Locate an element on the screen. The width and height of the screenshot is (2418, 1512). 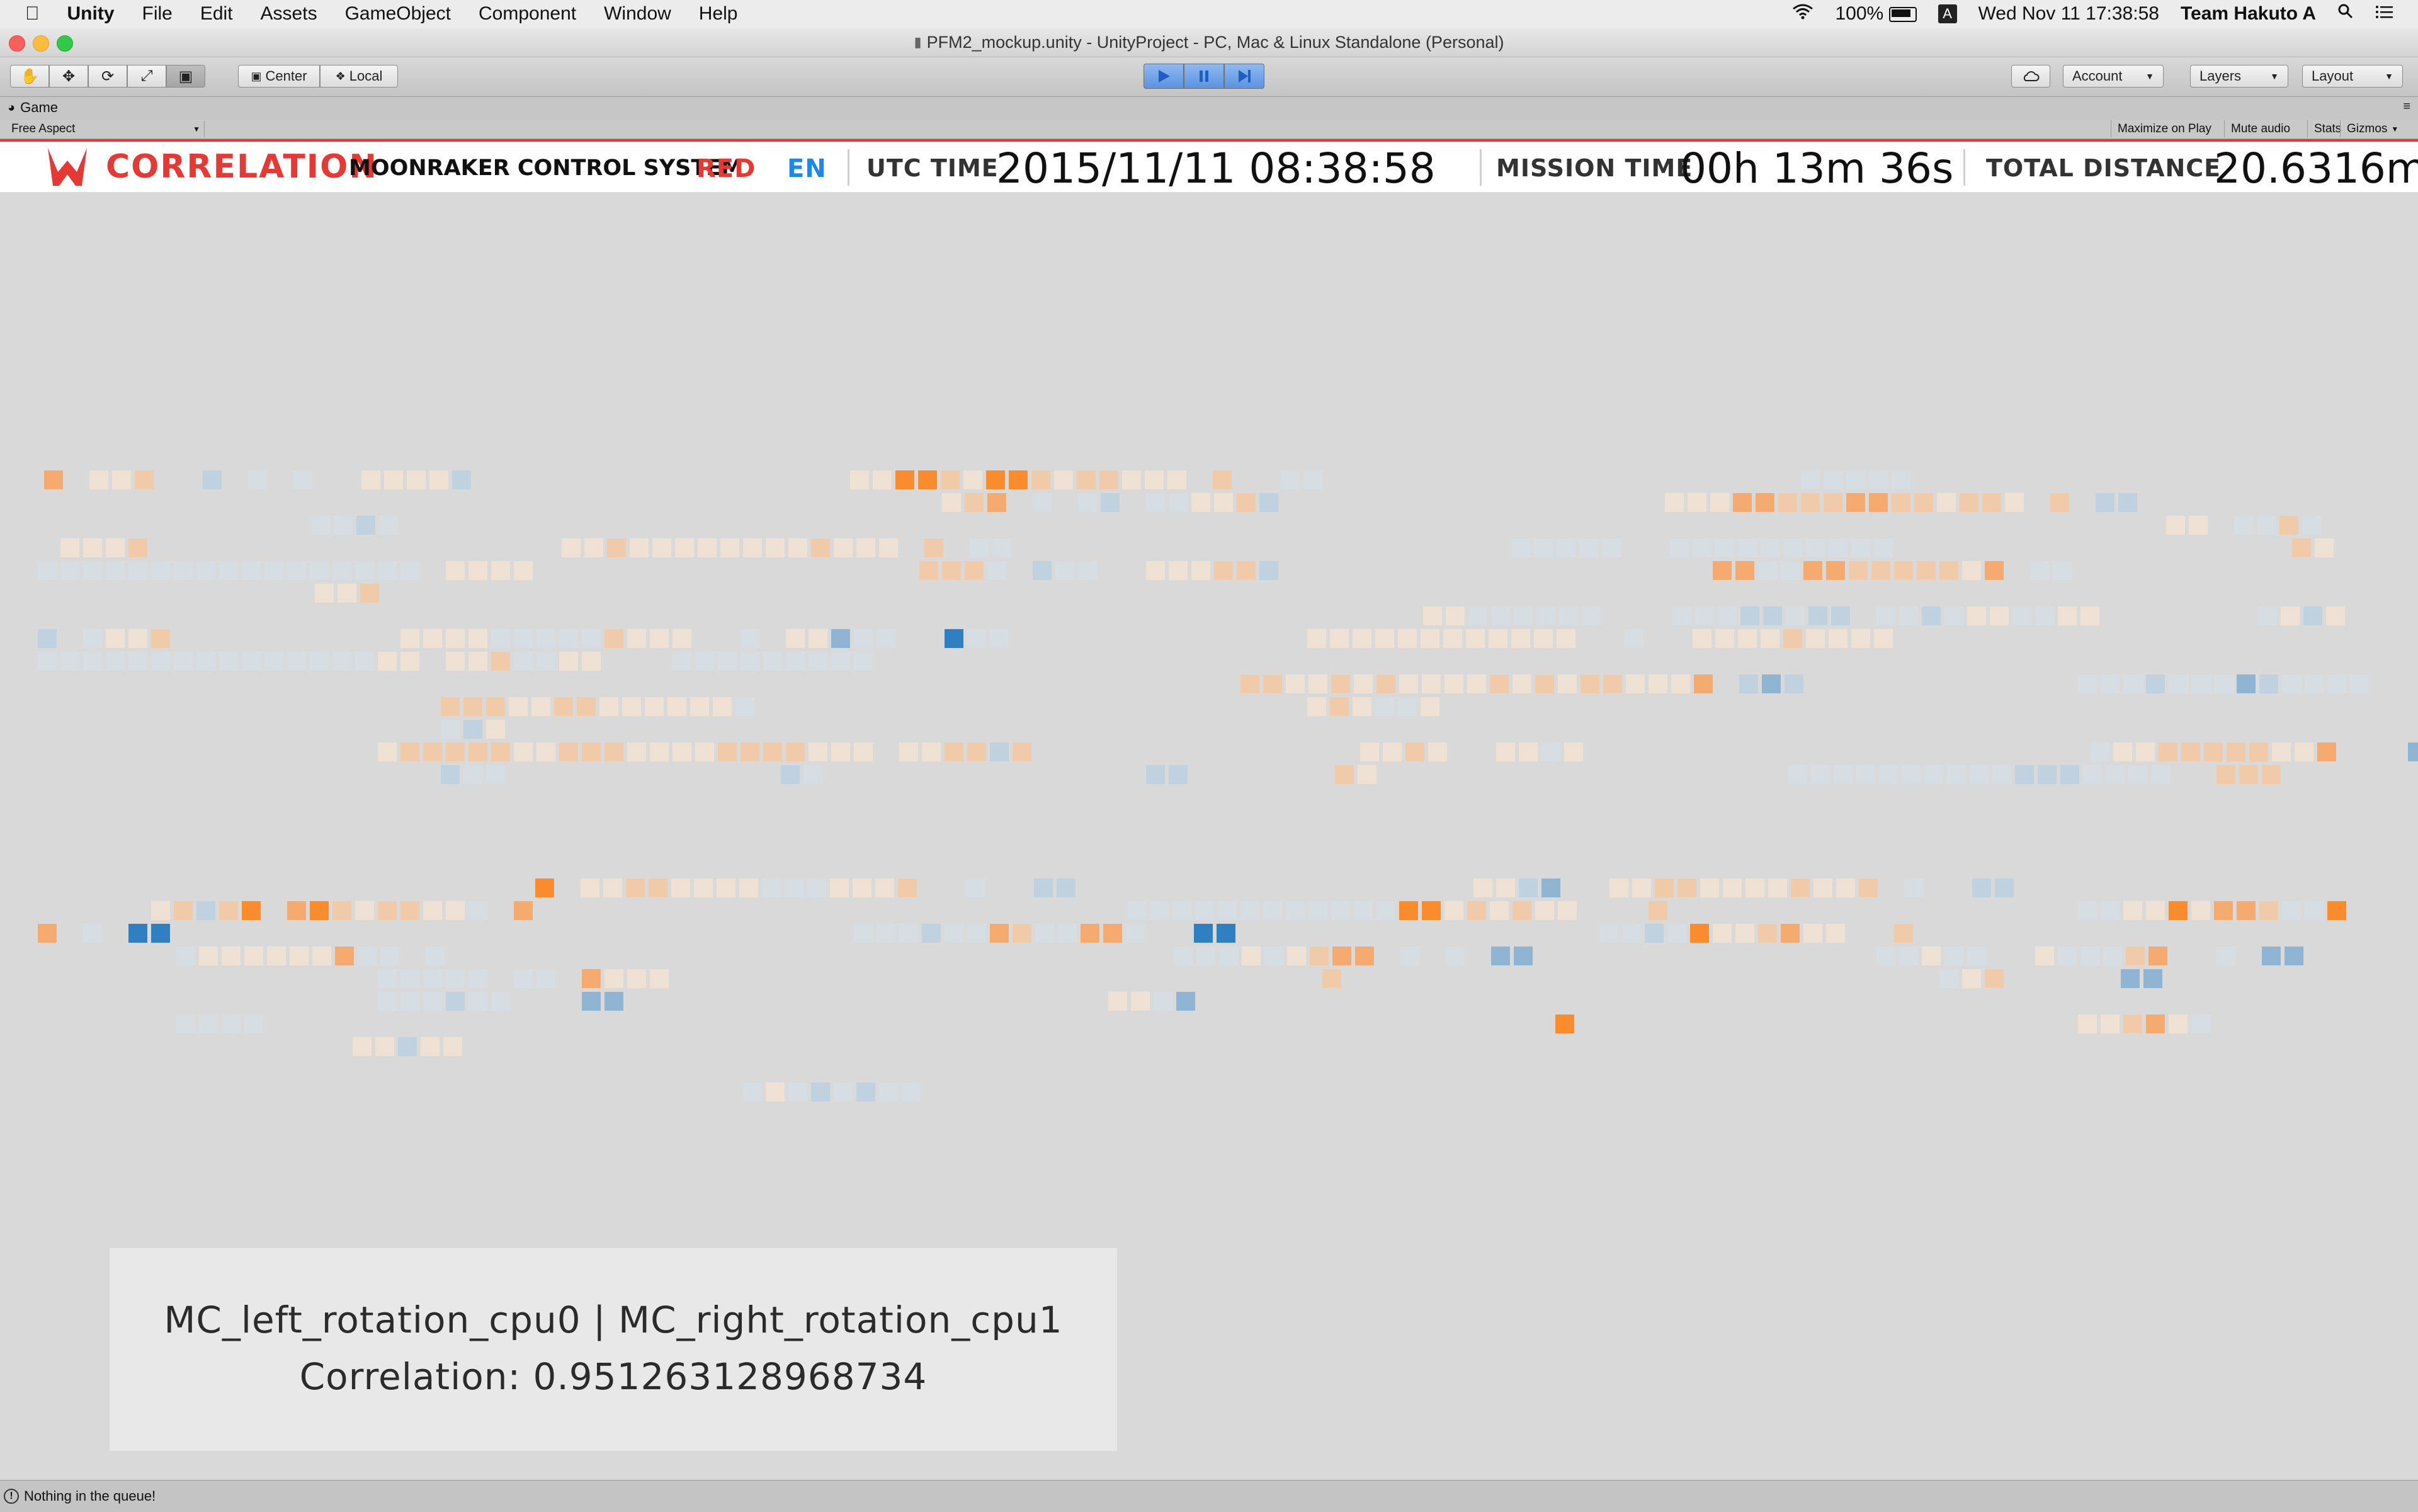
menubar-user: Team Hakuto A is located at coordinates (2248, 14).